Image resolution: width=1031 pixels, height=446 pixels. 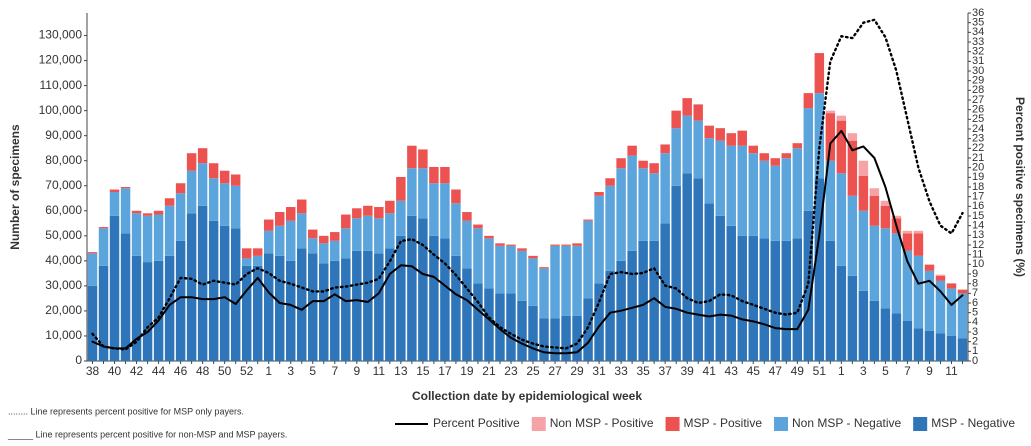 I want to click on y2-tick-label: 22, so click(x=978, y=148).